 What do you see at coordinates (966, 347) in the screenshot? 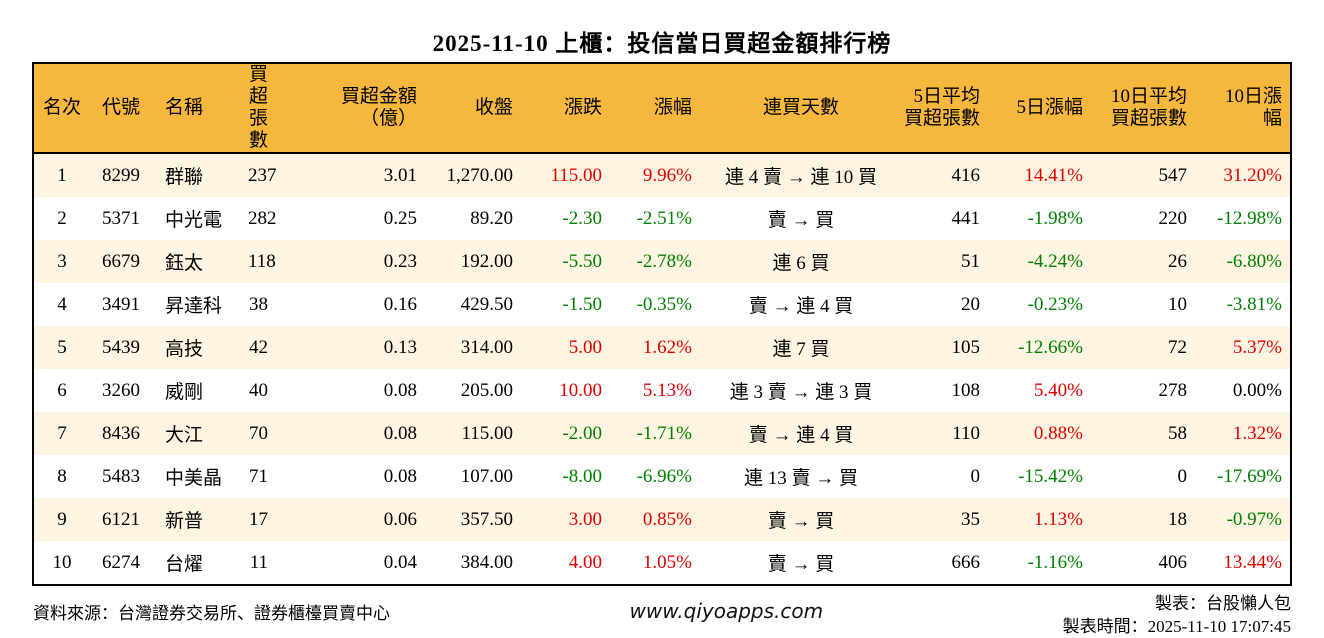
I see `table-cell: 105` at bounding box center [966, 347].